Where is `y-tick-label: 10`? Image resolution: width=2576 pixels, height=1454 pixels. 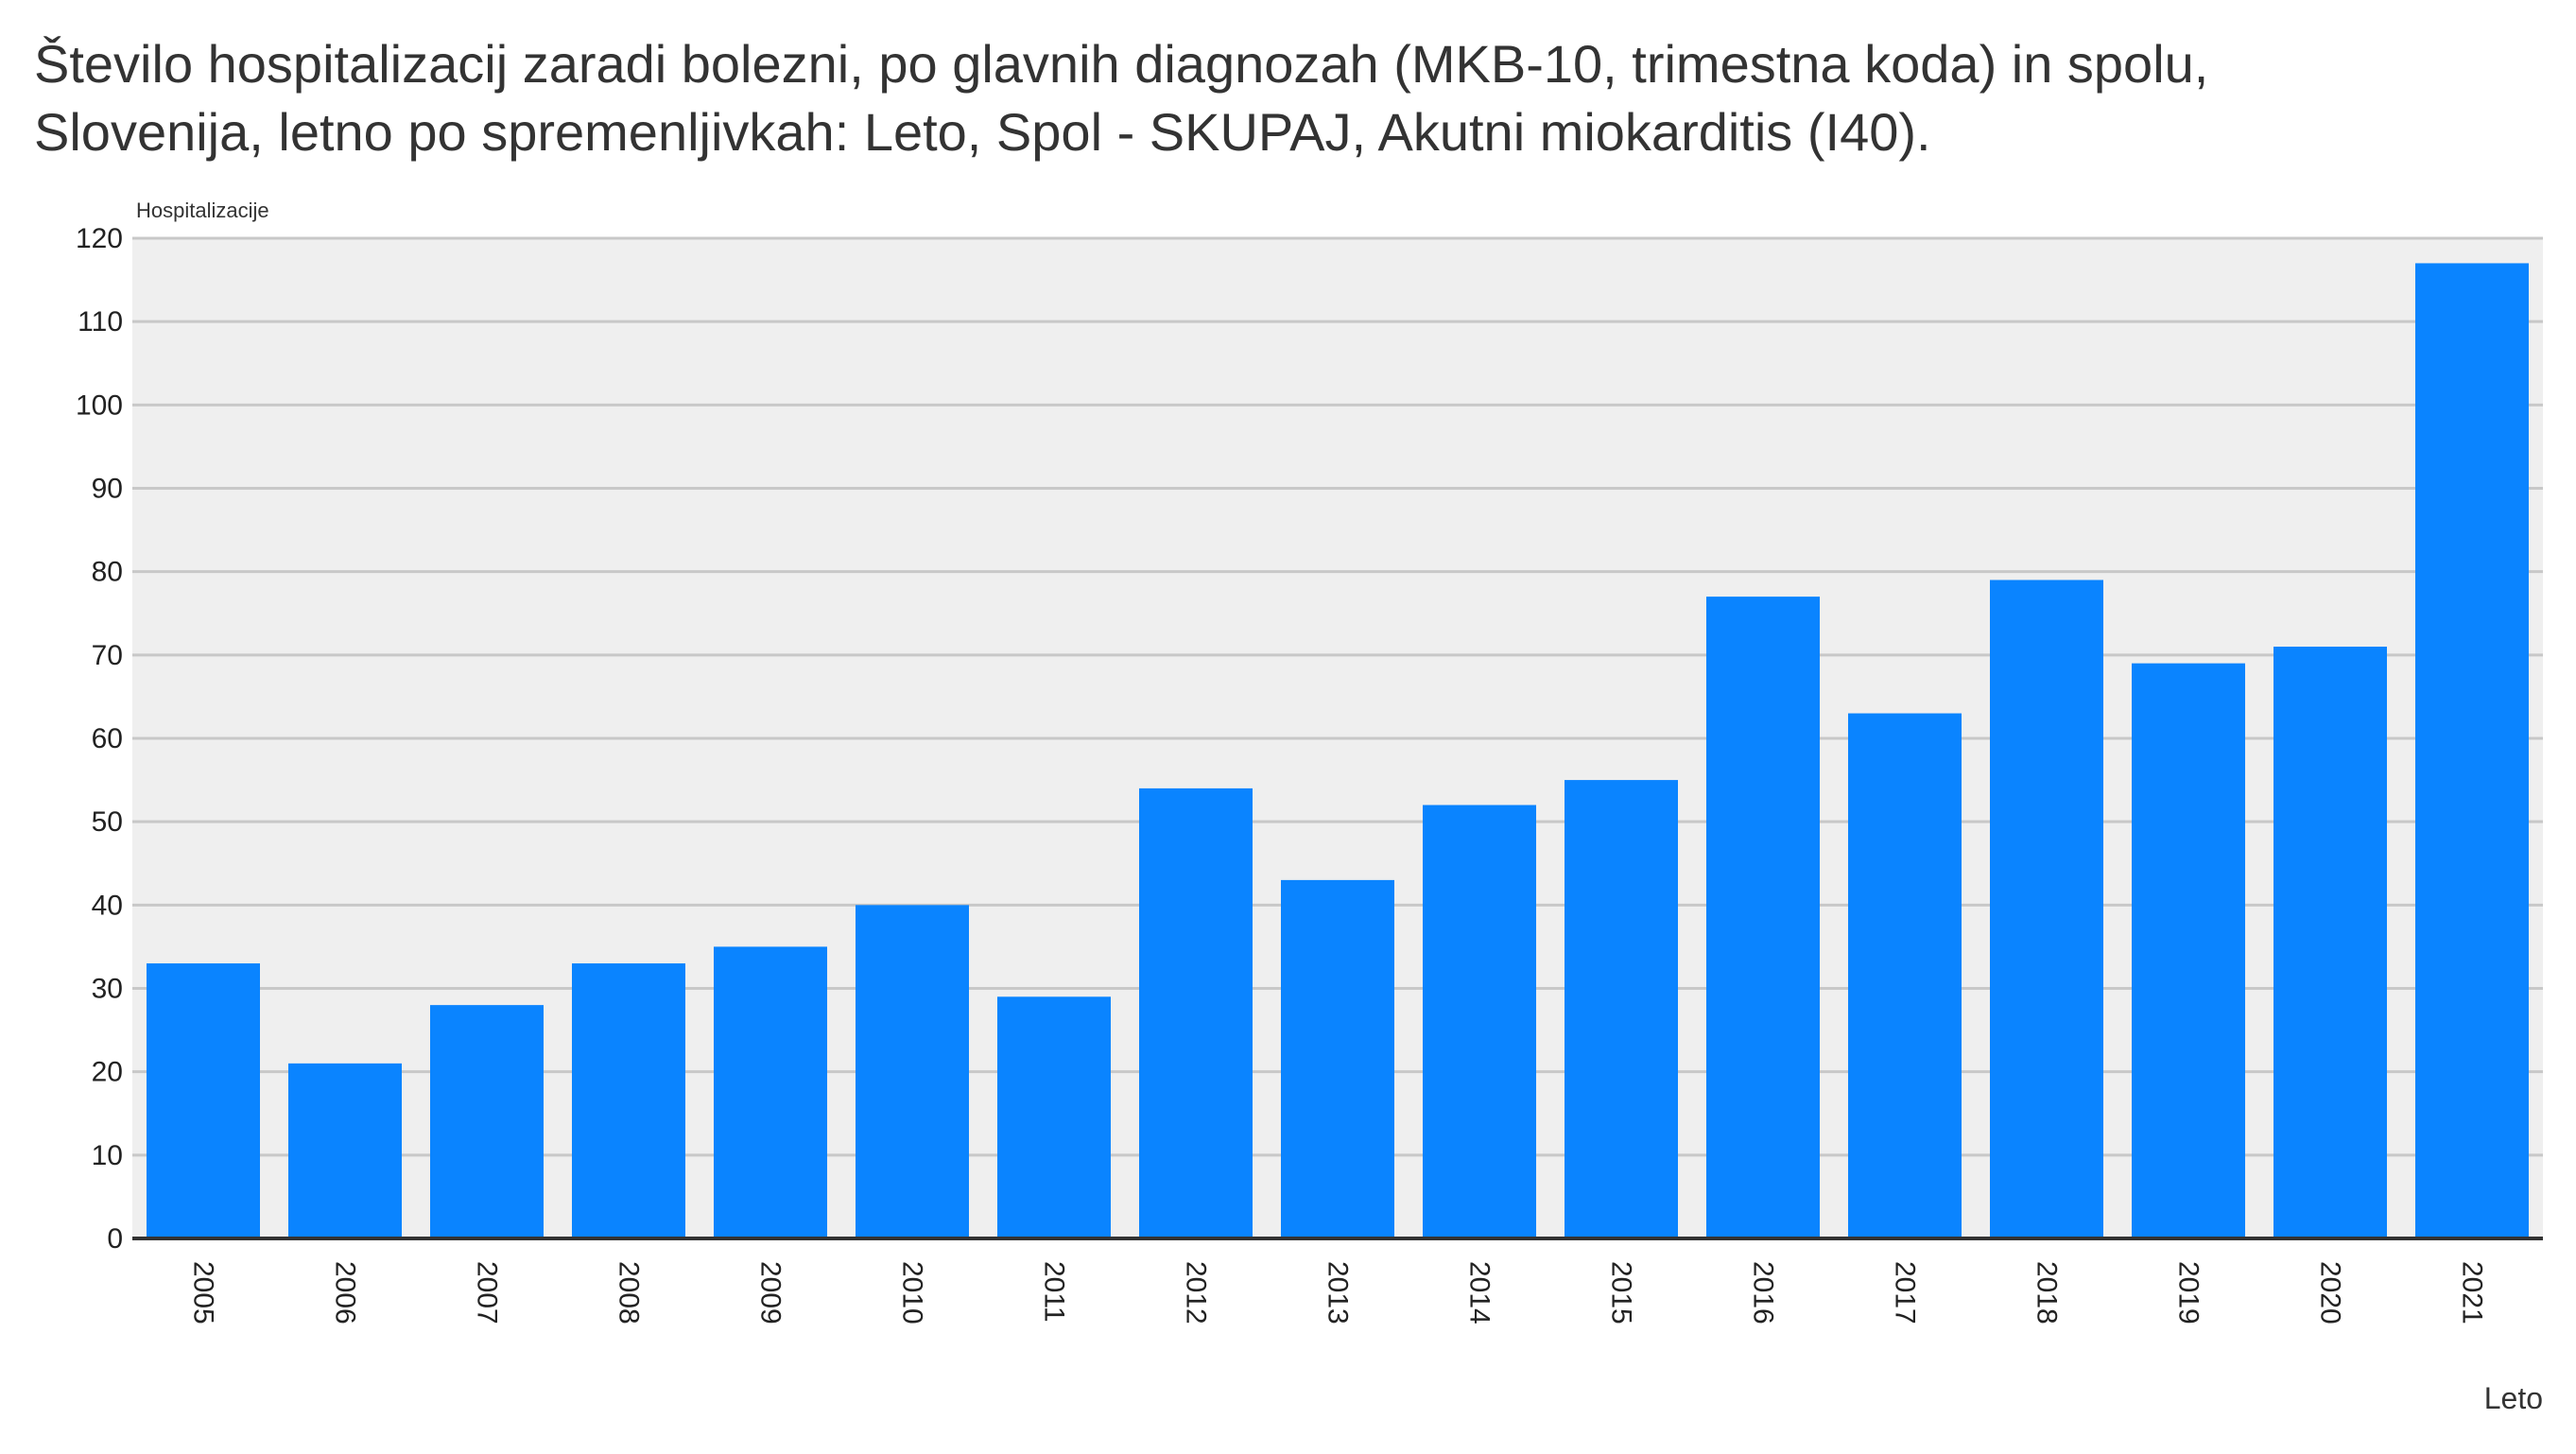 y-tick-label: 10 is located at coordinates (107, 1156).